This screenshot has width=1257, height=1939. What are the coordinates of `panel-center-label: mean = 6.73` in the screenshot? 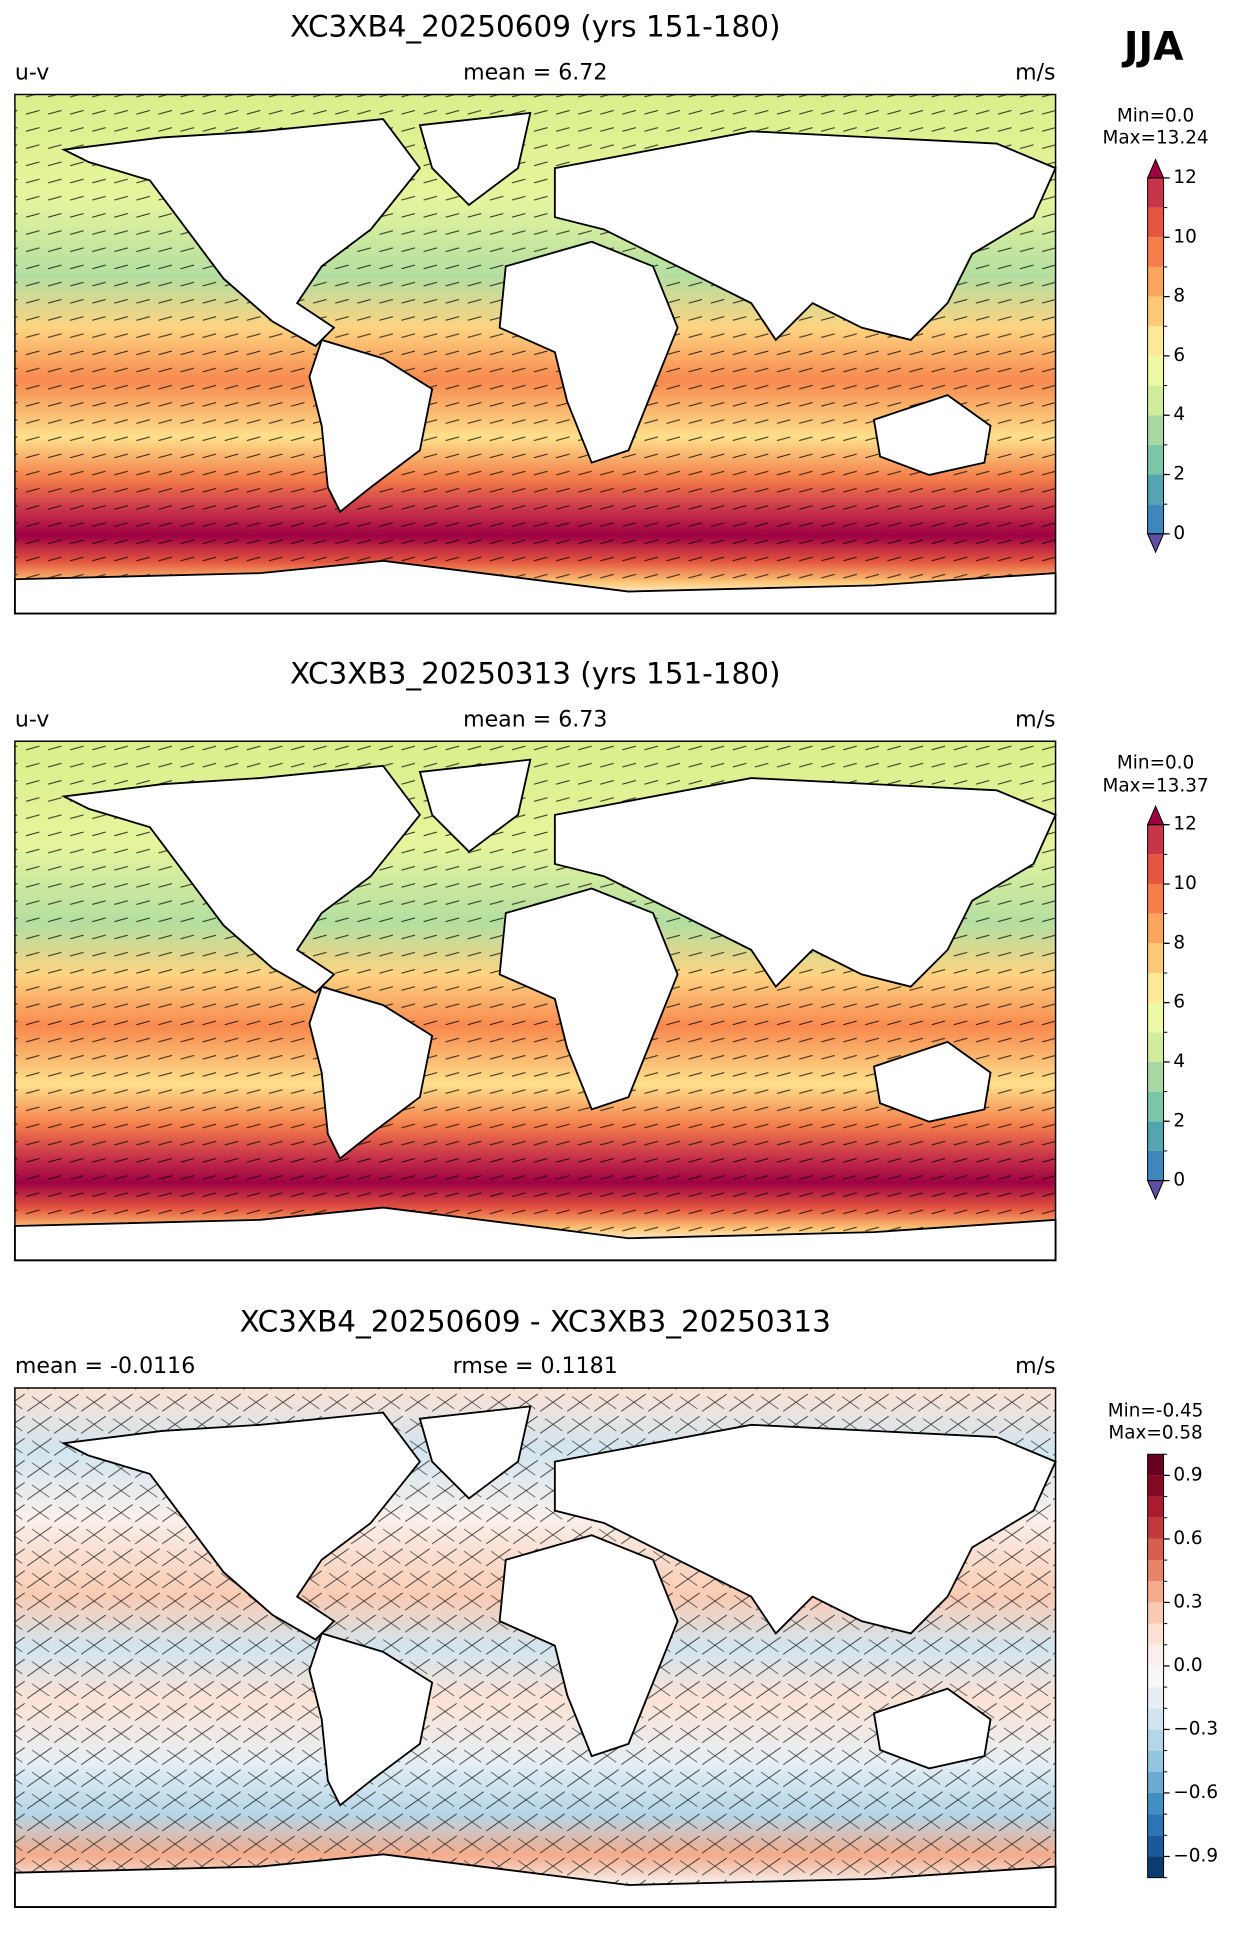 It's located at (535, 719).